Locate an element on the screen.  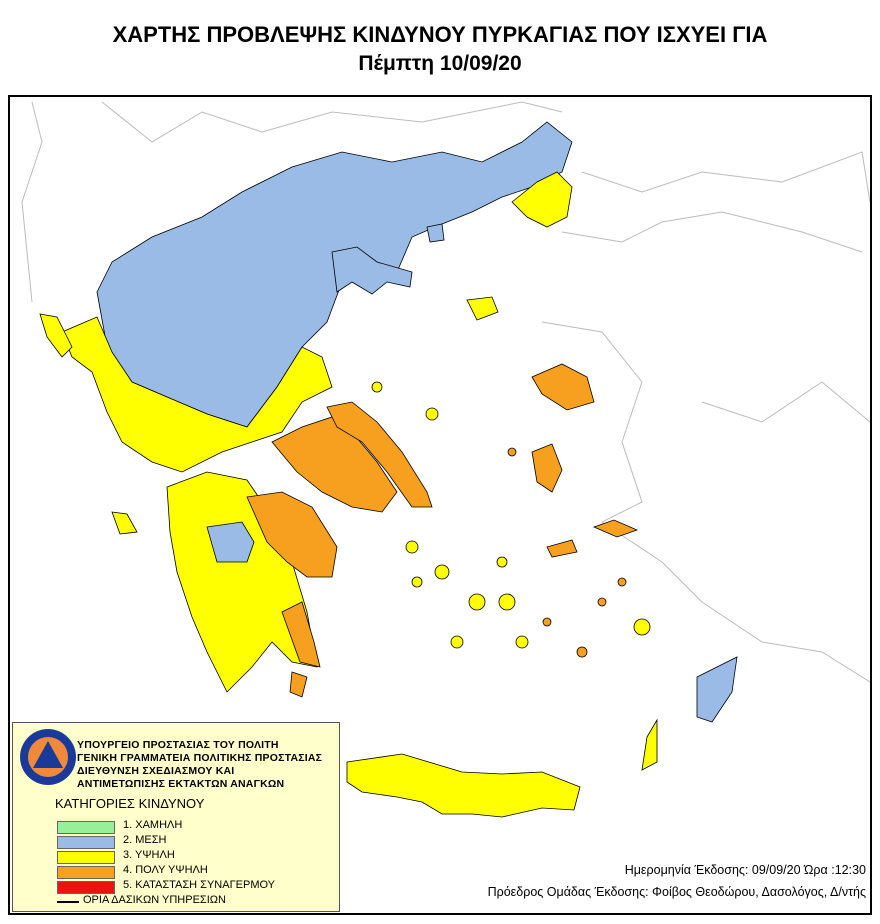
region-very-high-evia is located at coordinates (379, 454).